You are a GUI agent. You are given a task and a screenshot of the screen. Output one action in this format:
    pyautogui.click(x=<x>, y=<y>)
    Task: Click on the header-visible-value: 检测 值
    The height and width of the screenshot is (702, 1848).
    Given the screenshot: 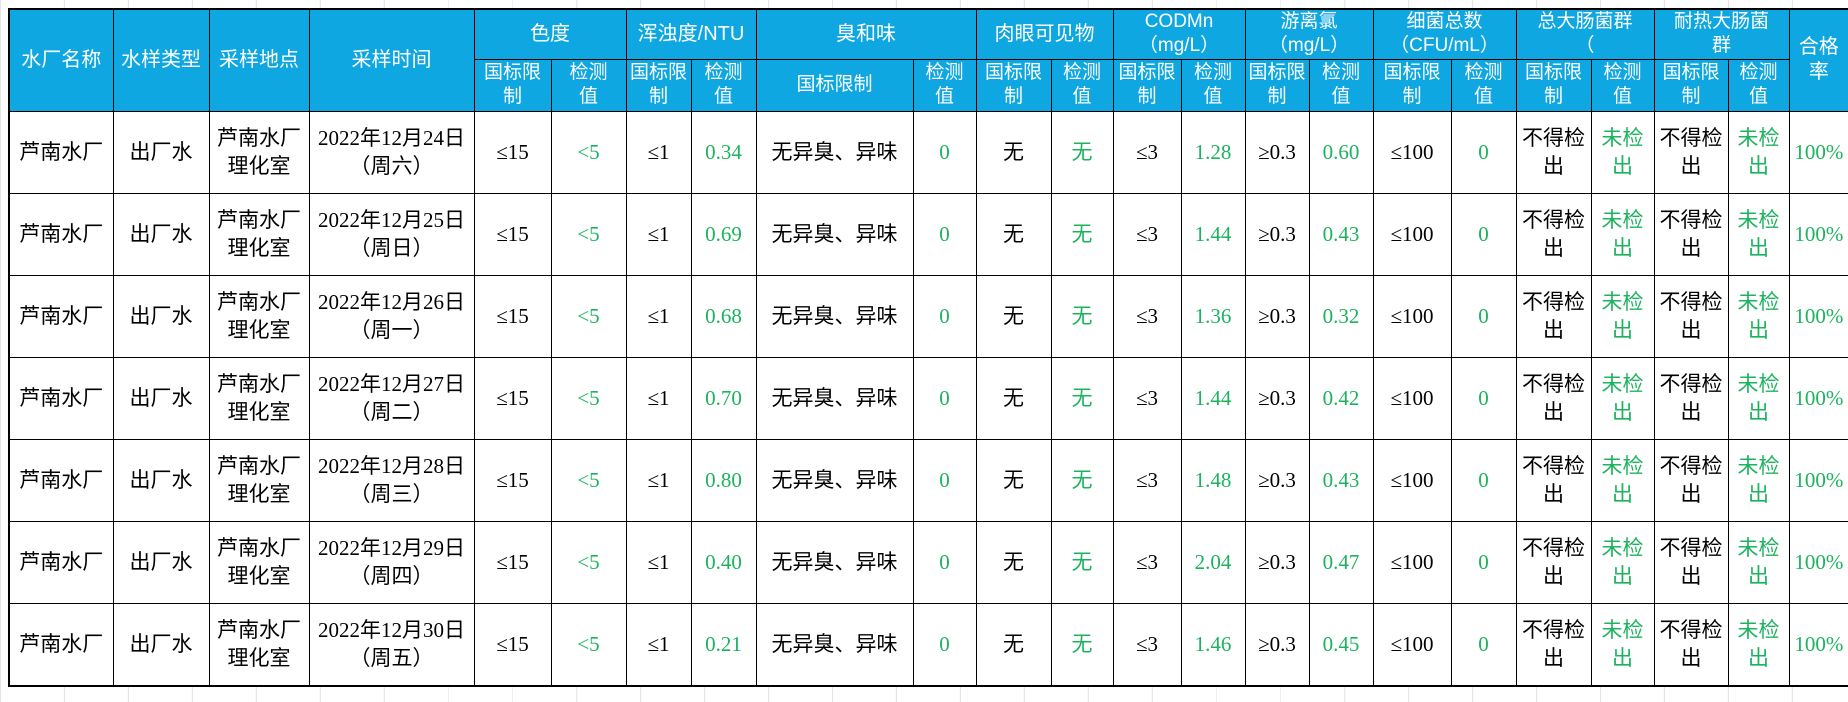 What is the action you would take?
    pyautogui.click(x=1082, y=85)
    